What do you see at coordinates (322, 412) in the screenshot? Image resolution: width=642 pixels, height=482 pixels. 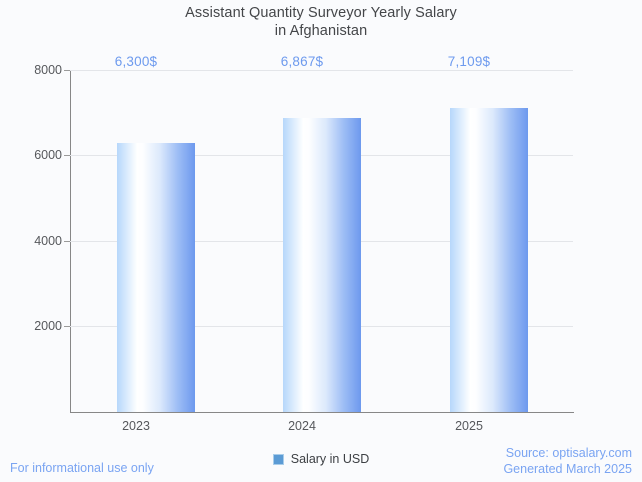 I see `x-axis-line` at bounding box center [322, 412].